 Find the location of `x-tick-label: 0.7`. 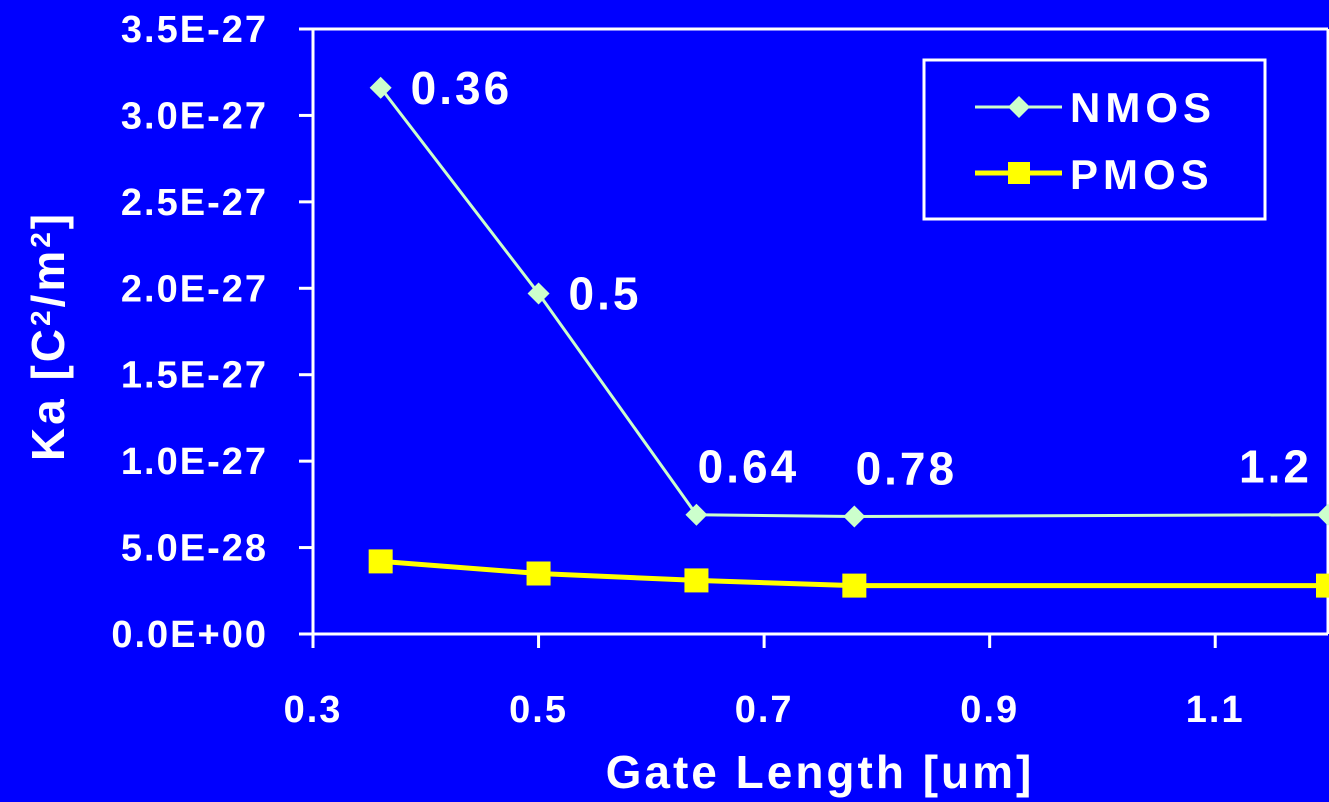

x-tick-label: 0.7 is located at coordinates (764, 710).